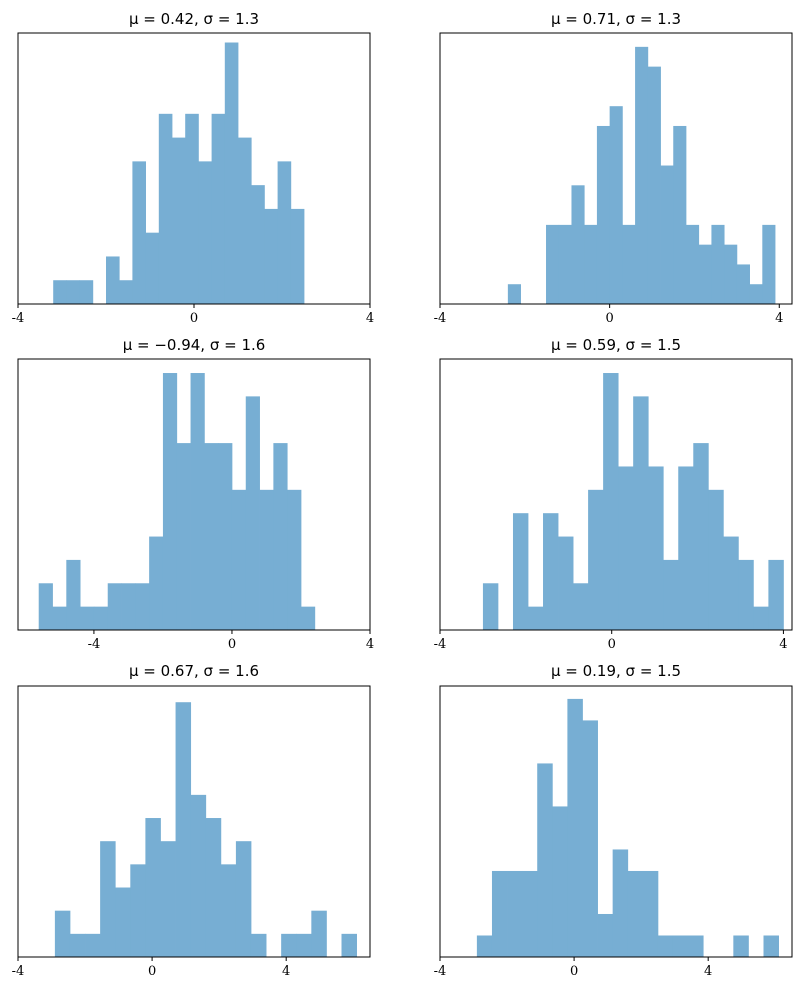 The height and width of the screenshot is (992, 803). I want to click on panel-title: μ = 0.71, σ = 1.3, so click(616, 19).